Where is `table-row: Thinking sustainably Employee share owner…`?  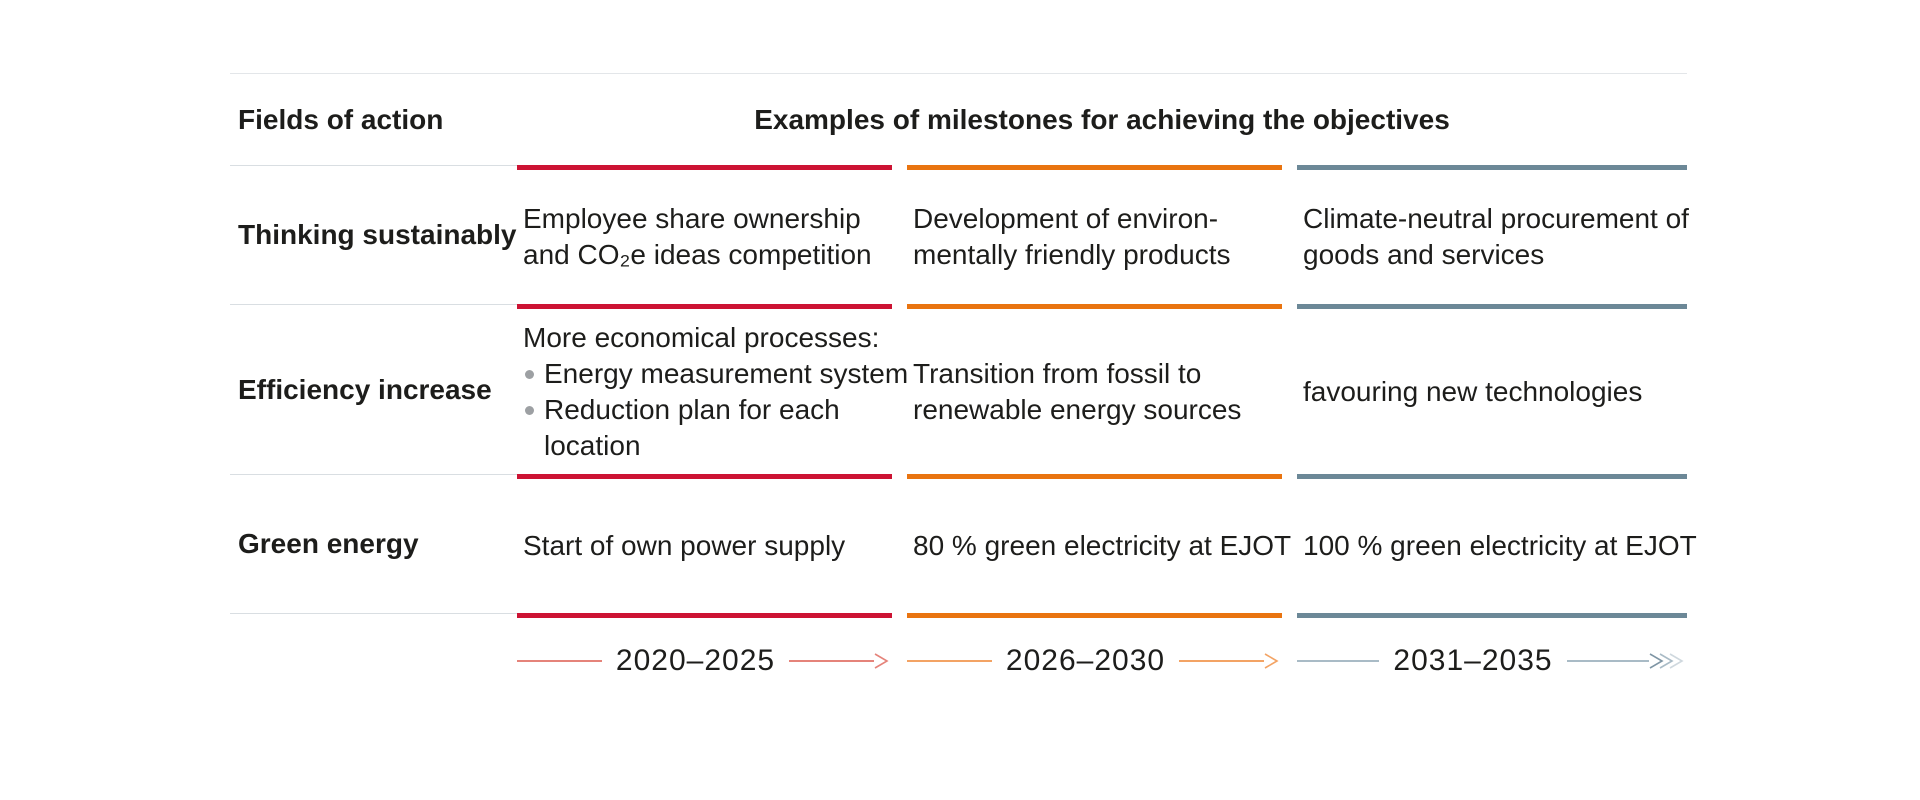 table-row: Thinking sustainably Employee share owner… is located at coordinates (959, 234).